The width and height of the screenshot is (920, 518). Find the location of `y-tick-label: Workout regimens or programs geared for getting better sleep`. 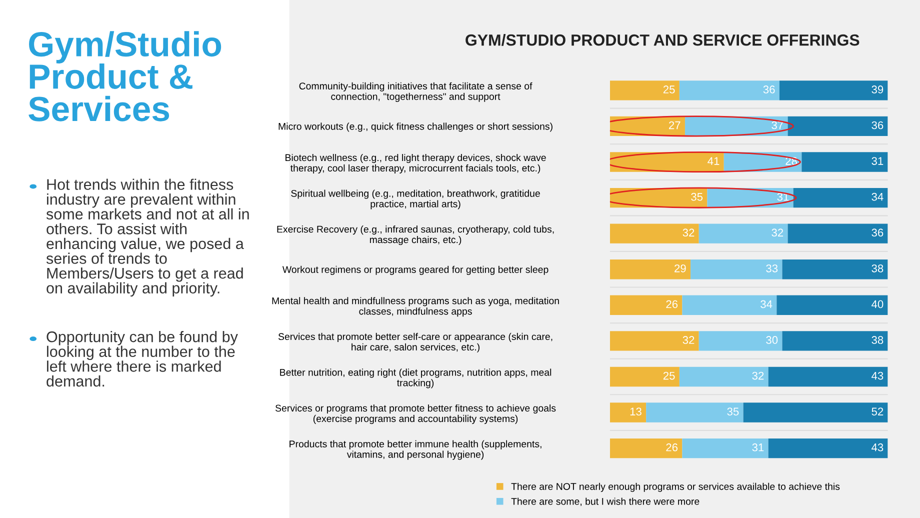

y-tick-label: Workout regimens or programs geared for getting better sleep is located at coordinates (415, 270).